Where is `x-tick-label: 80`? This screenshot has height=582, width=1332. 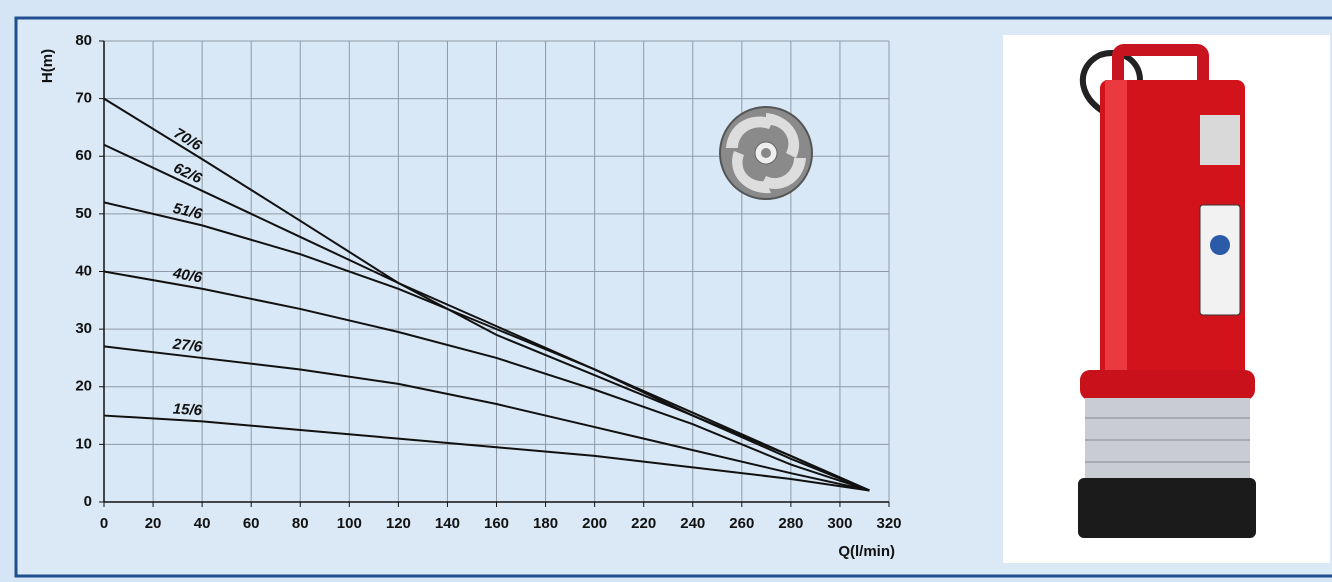 x-tick-label: 80 is located at coordinates (300, 523).